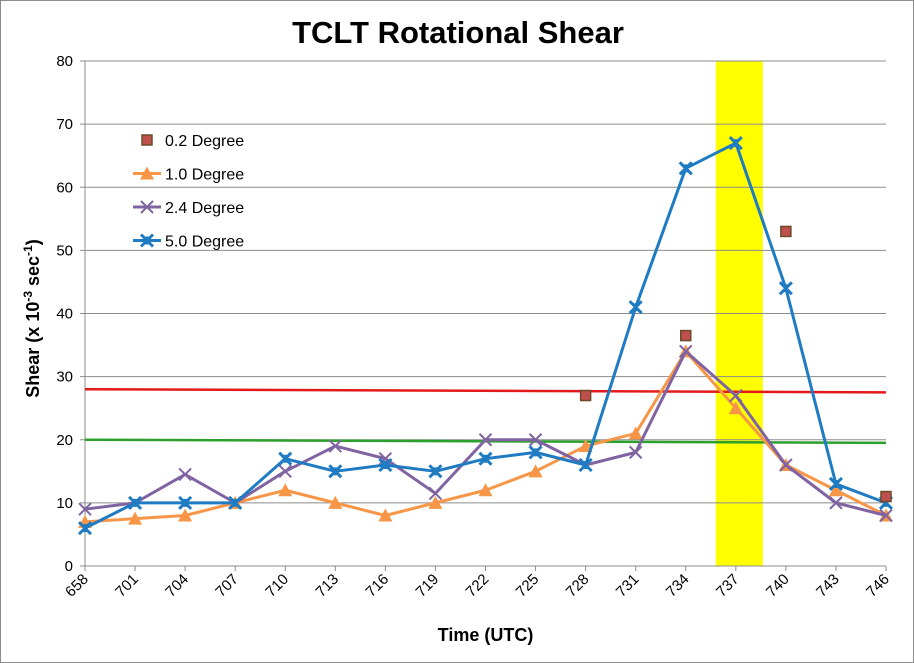 This screenshot has height=663, width=914. I want to click on x-tick-label: 728, so click(578, 586).